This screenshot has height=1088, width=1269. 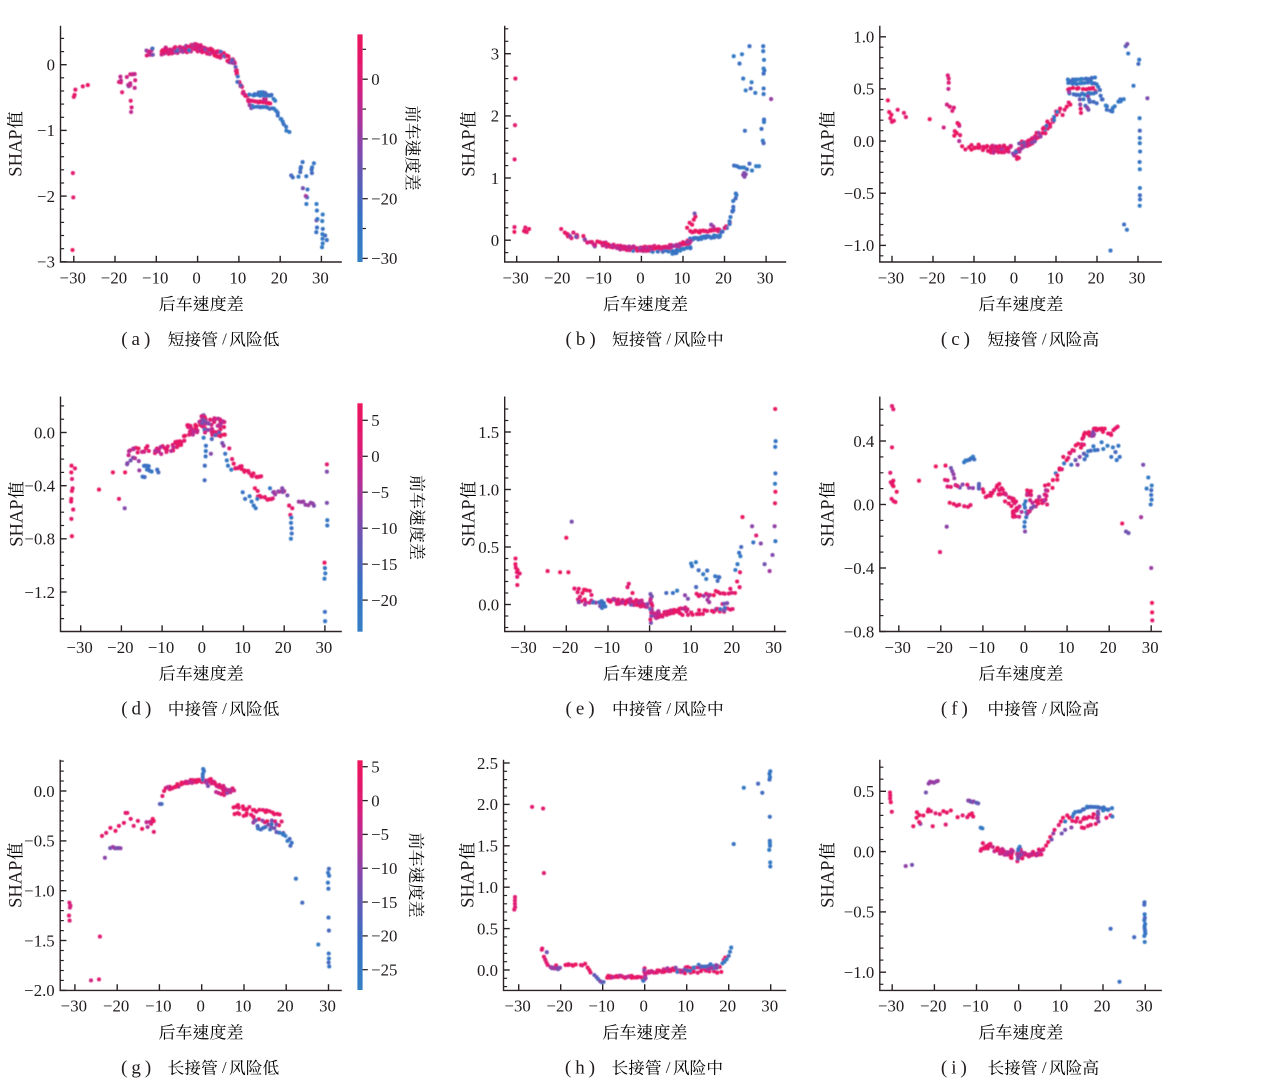 What do you see at coordinates (40, 592) in the screenshot?
I see `svg-text: −1.2` at bounding box center [40, 592].